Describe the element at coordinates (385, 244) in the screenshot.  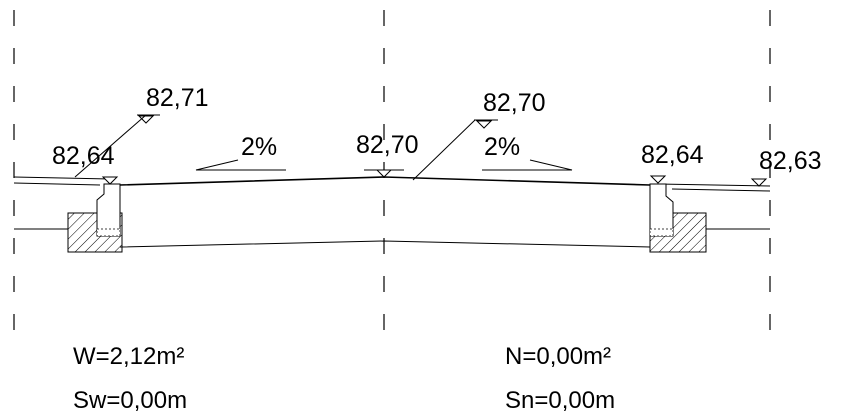
I see `pavement-bottom` at that location.